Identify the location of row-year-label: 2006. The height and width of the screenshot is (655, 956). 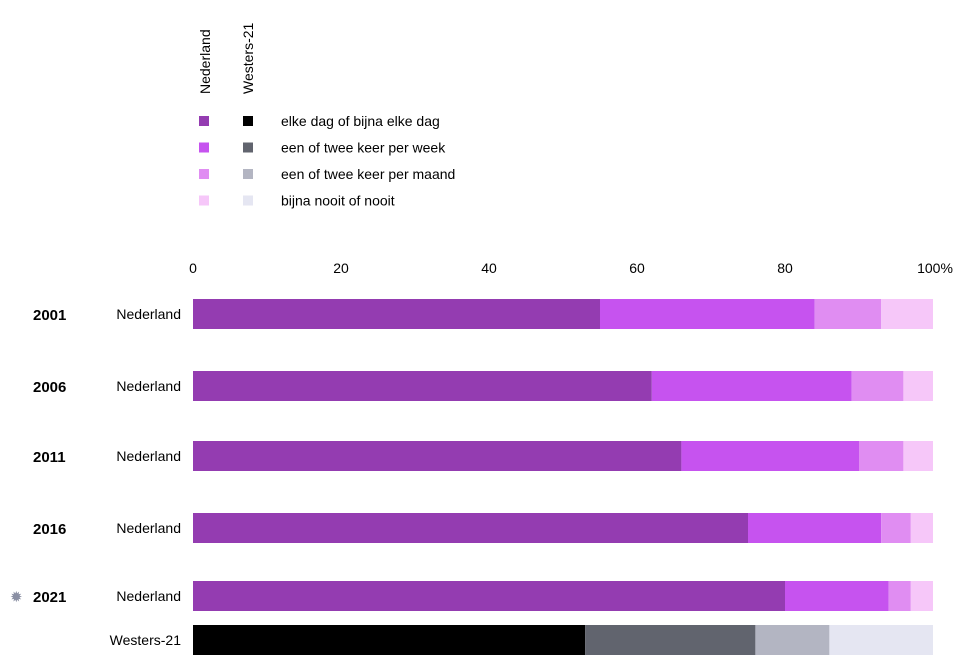
(49, 387).